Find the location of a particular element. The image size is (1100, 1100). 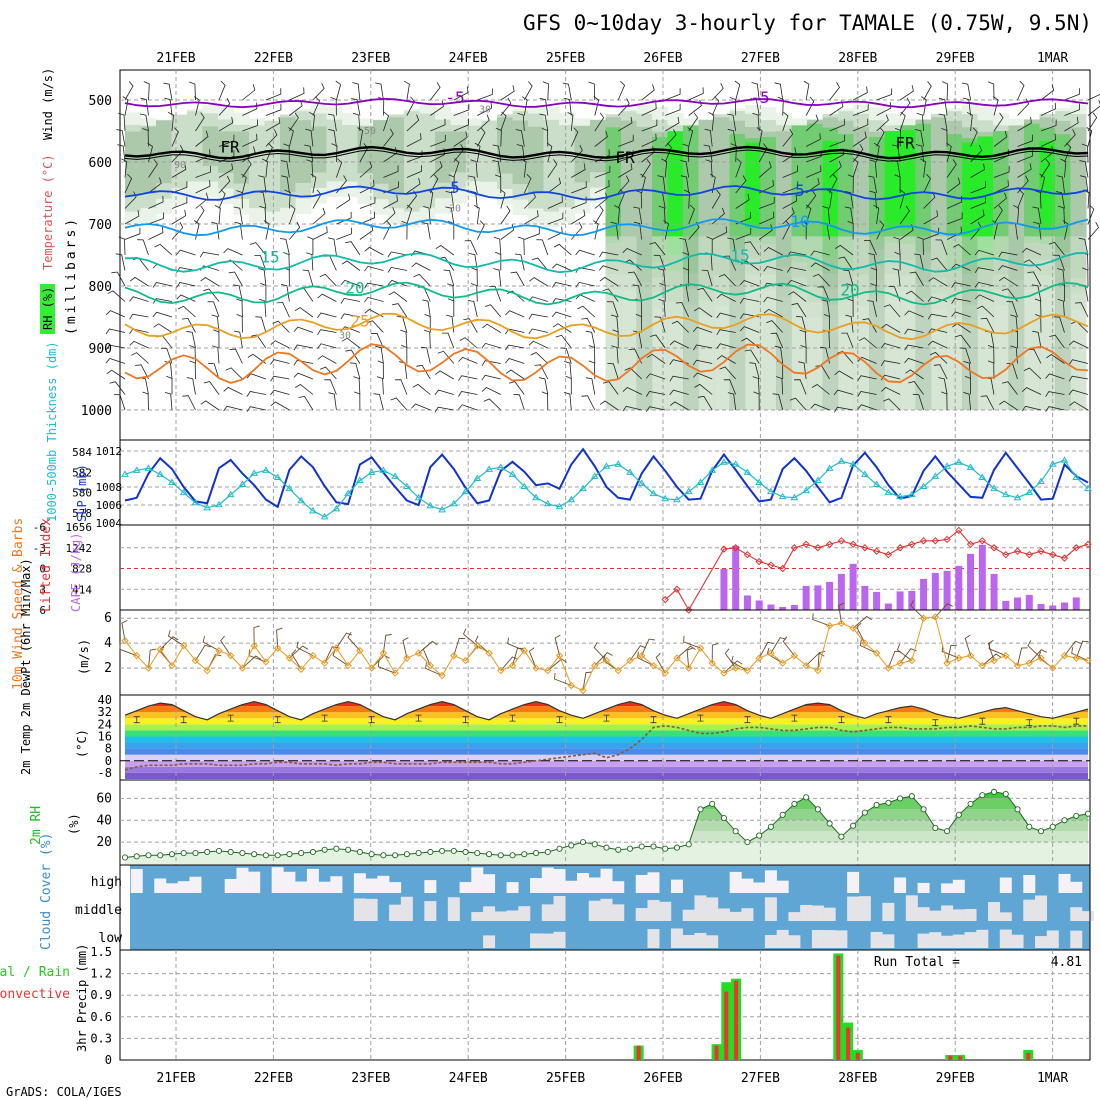

isotherm-label-12: 25 is located at coordinates (359, 320).